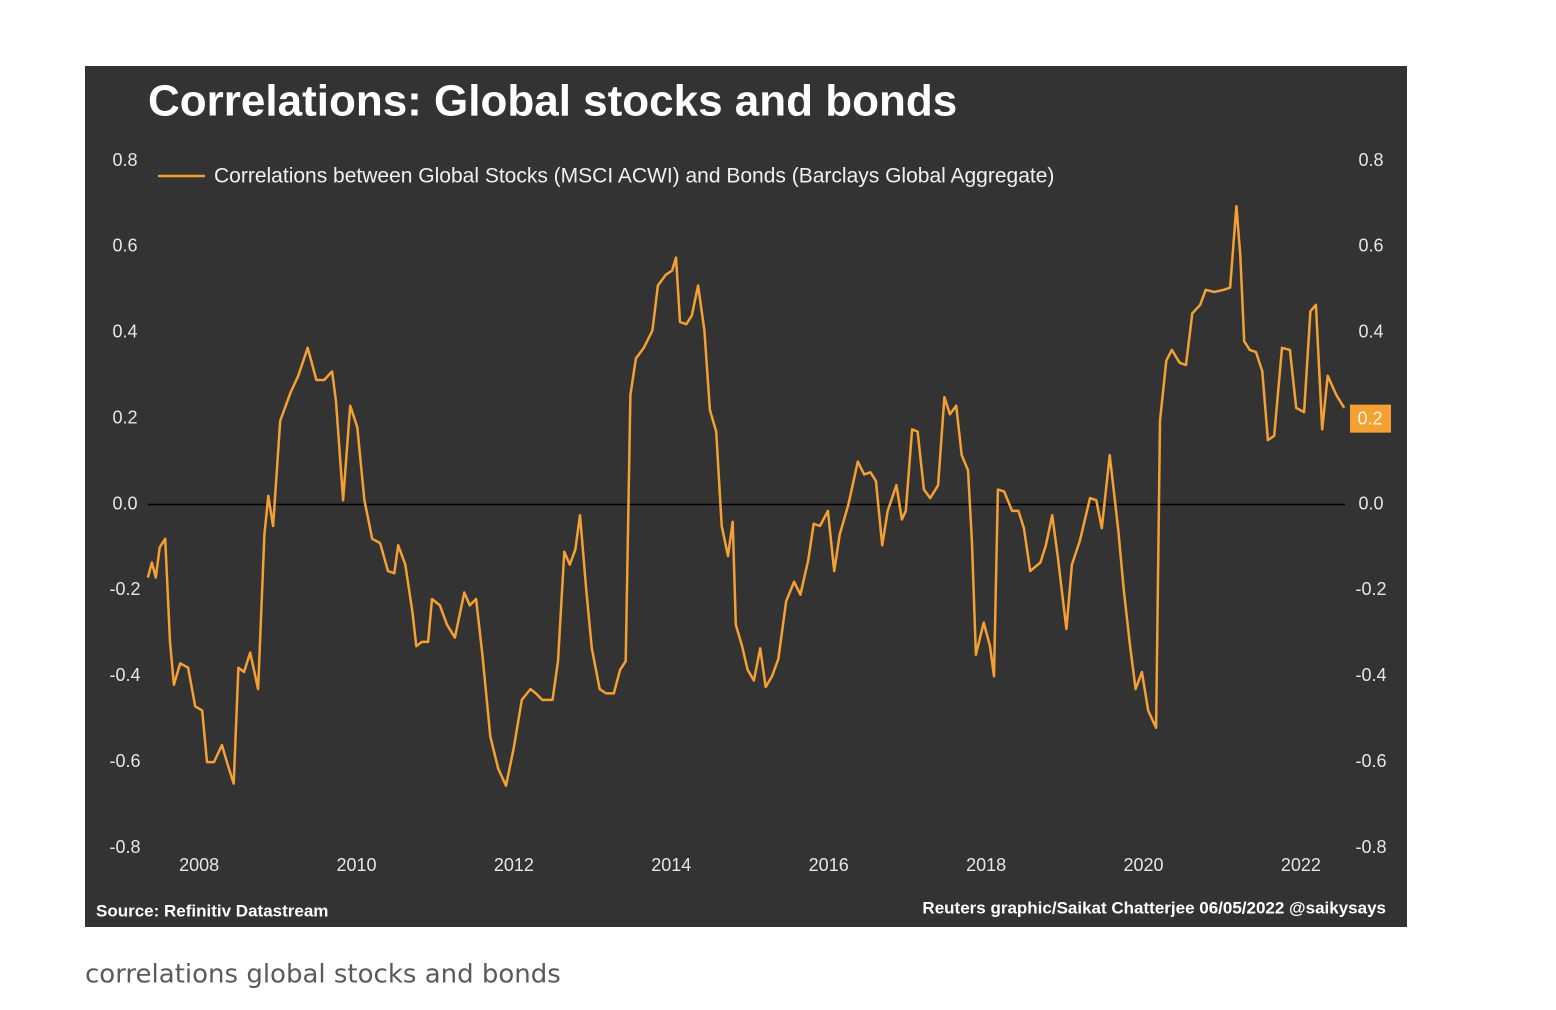 The image size is (1556, 1010). I want to click on x-tick-label: 2012, so click(514, 865).